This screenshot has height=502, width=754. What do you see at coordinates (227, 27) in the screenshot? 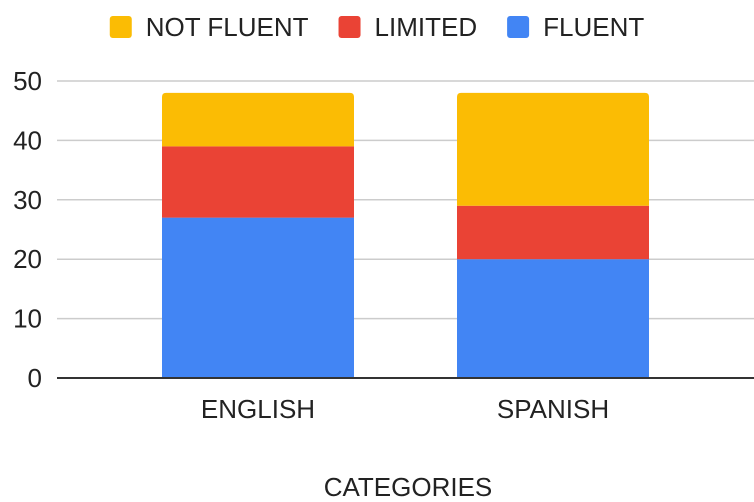
I see `legend-label: NOT FLUENT` at bounding box center [227, 27].